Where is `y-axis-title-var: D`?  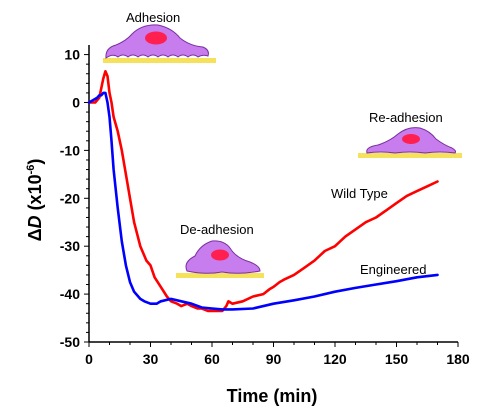
y-axis-title-var: D is located at coordinates (35, 221).